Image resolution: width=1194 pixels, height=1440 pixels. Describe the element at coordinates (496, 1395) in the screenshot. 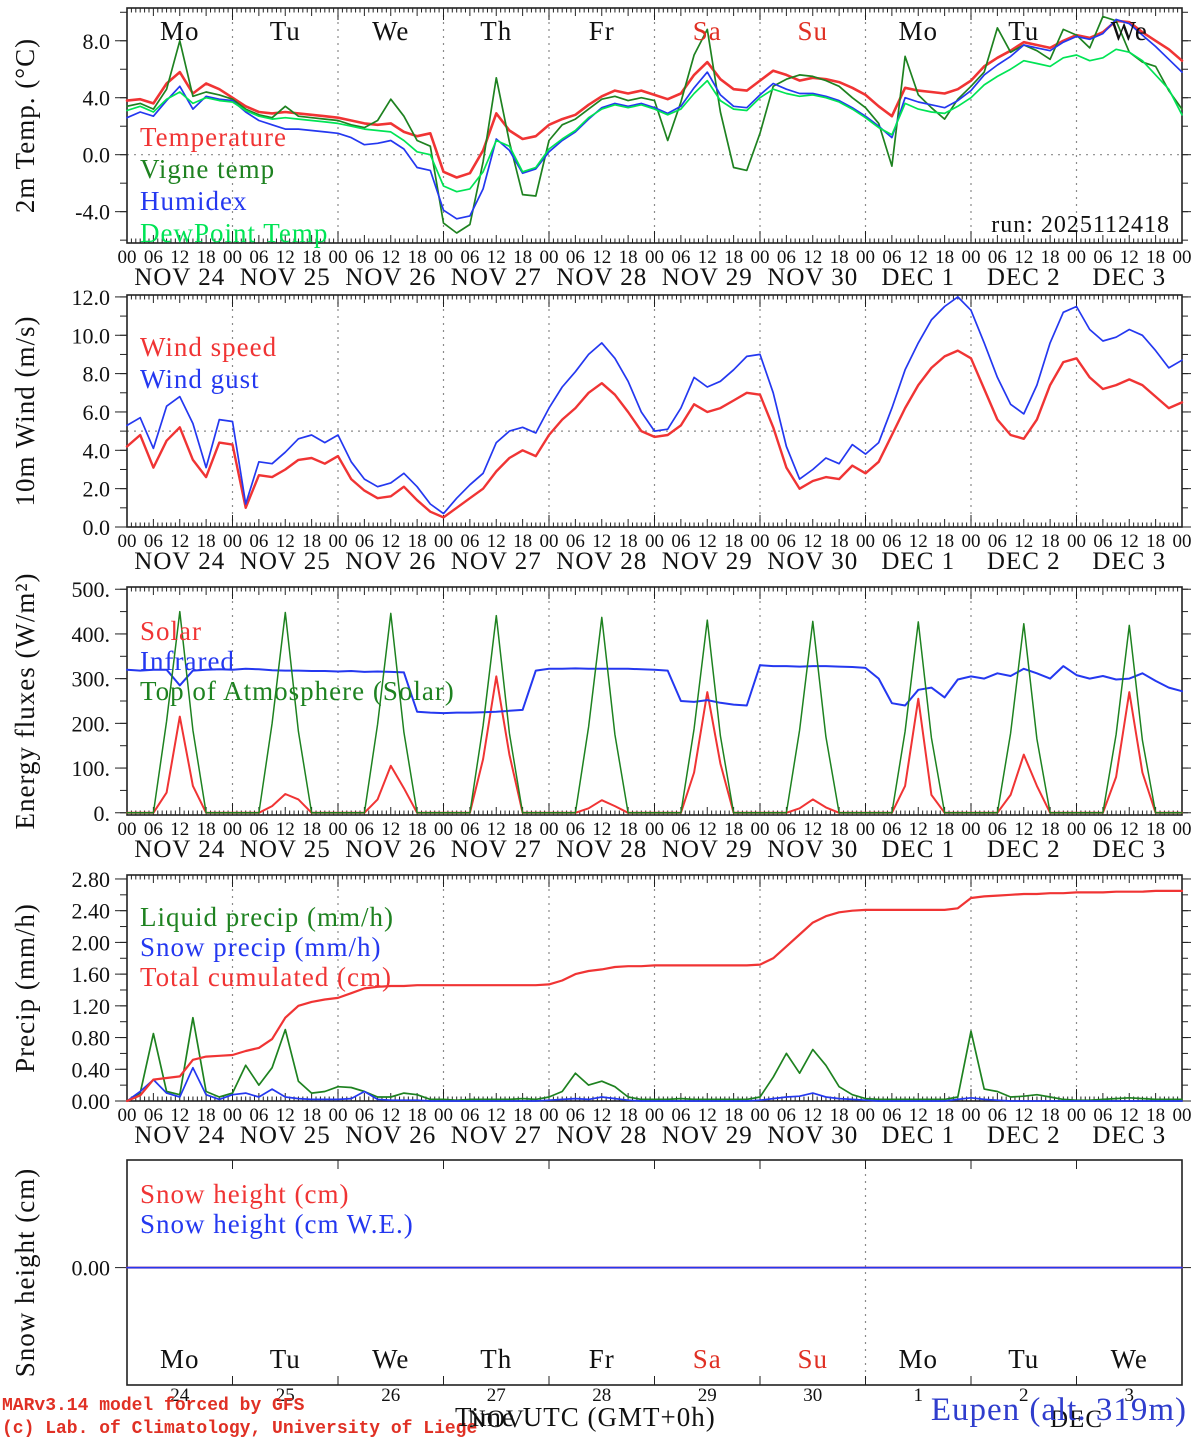

I see `day-number-label: 27` at that location.